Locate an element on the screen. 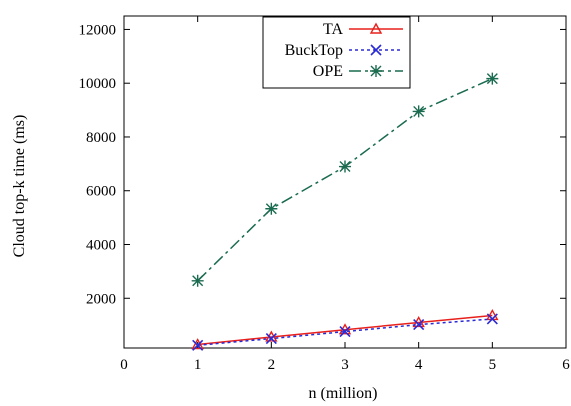  legend-label-ta: TA is located at coordinates (333, 29).